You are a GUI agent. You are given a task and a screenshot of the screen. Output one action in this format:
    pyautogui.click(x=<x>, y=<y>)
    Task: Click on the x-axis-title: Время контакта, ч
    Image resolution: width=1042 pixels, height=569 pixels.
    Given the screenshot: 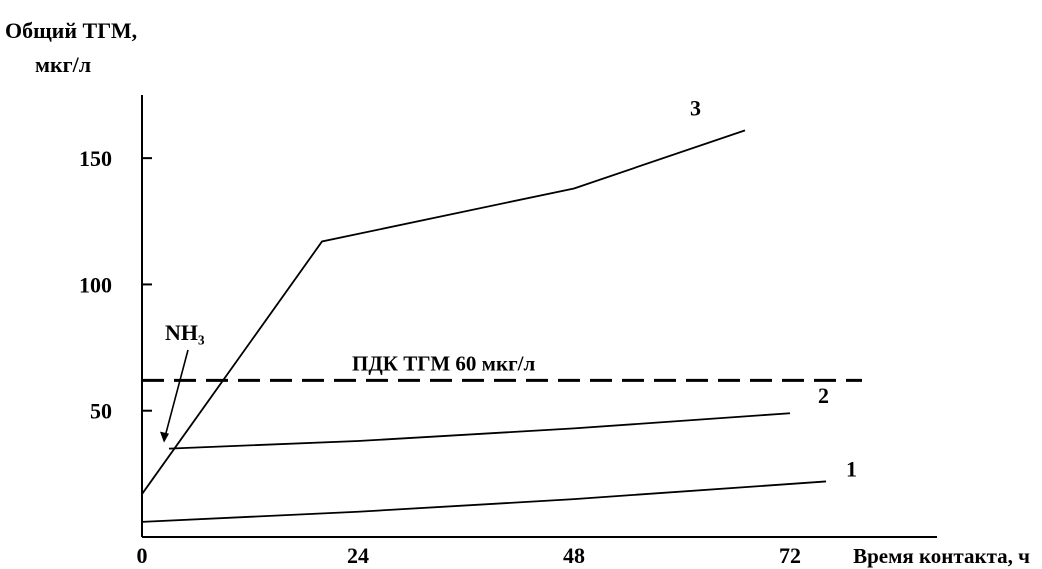 What is the action you would take?
    pyautogui.click(x=941, y=556)
    